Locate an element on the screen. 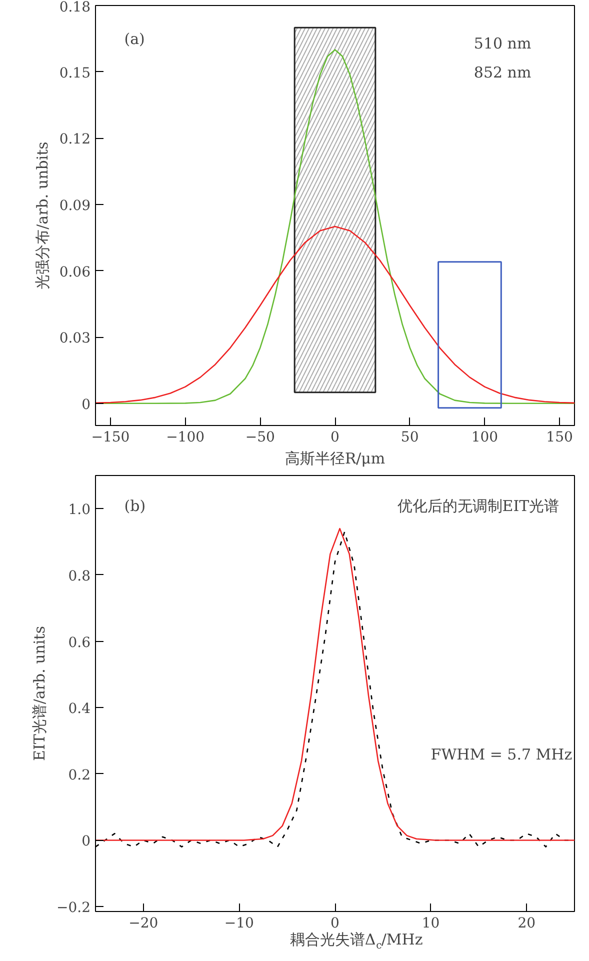 This screenshot has height=961, width=589. x-tick-label: −20 is located at coordinates (143, 924).